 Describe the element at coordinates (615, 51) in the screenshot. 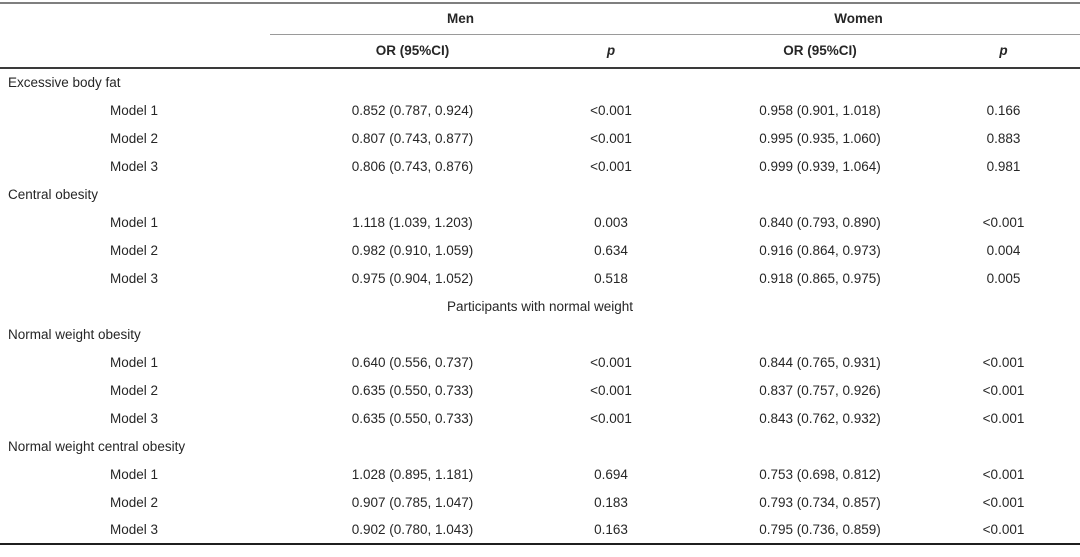

I see `men-p-value-header: p` at that location.